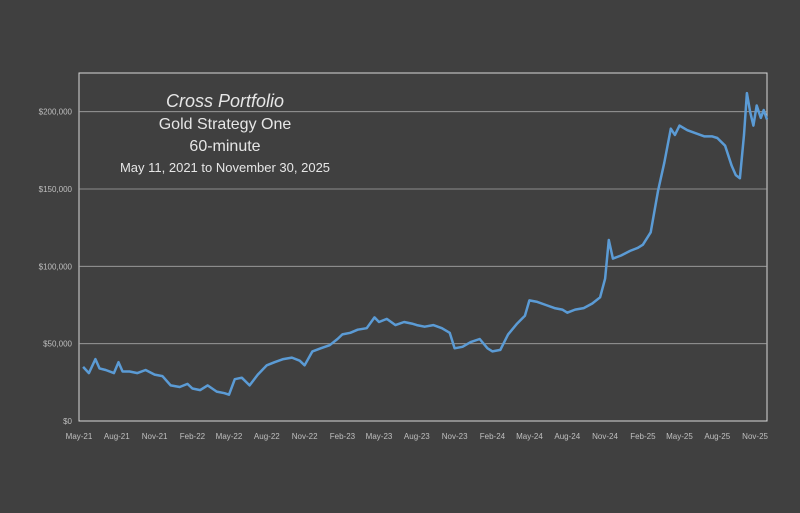 The image size is (800, 513). Describe the element at coordinates (155, 436) in the screenshot. I see `x-tick-label: Nov-21` at that location.